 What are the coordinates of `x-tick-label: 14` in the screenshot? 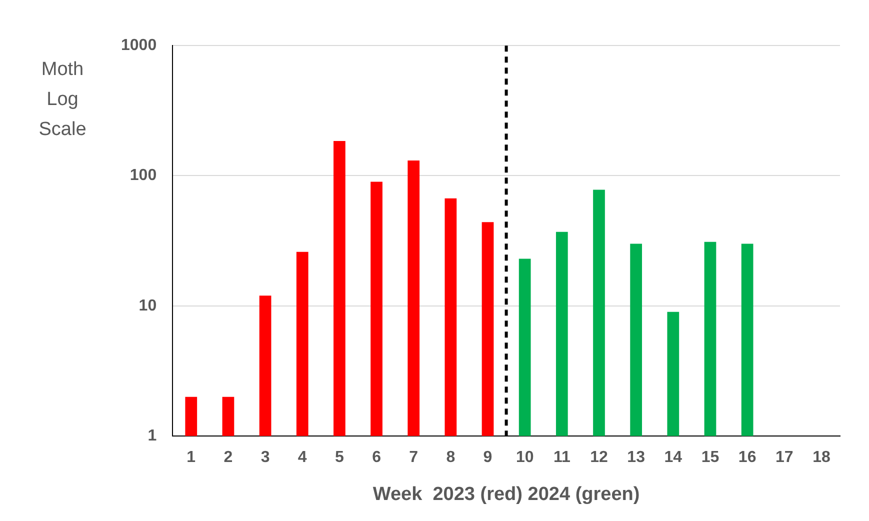 It's located at (673, 457).